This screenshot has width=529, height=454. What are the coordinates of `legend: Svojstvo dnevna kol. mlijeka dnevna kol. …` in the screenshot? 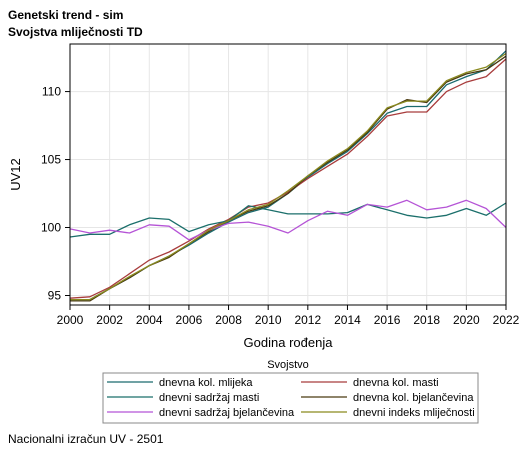 It's located at (290, 391).